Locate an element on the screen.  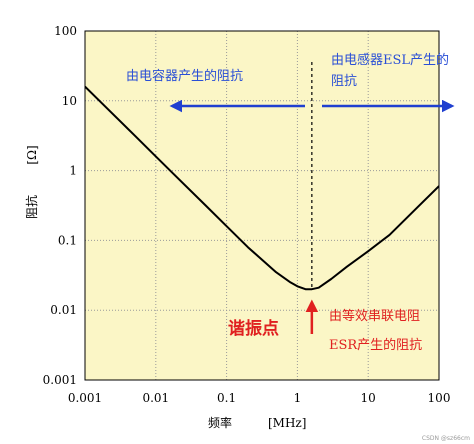
x-tick-label: 10 is located at coordinates (368, 398).